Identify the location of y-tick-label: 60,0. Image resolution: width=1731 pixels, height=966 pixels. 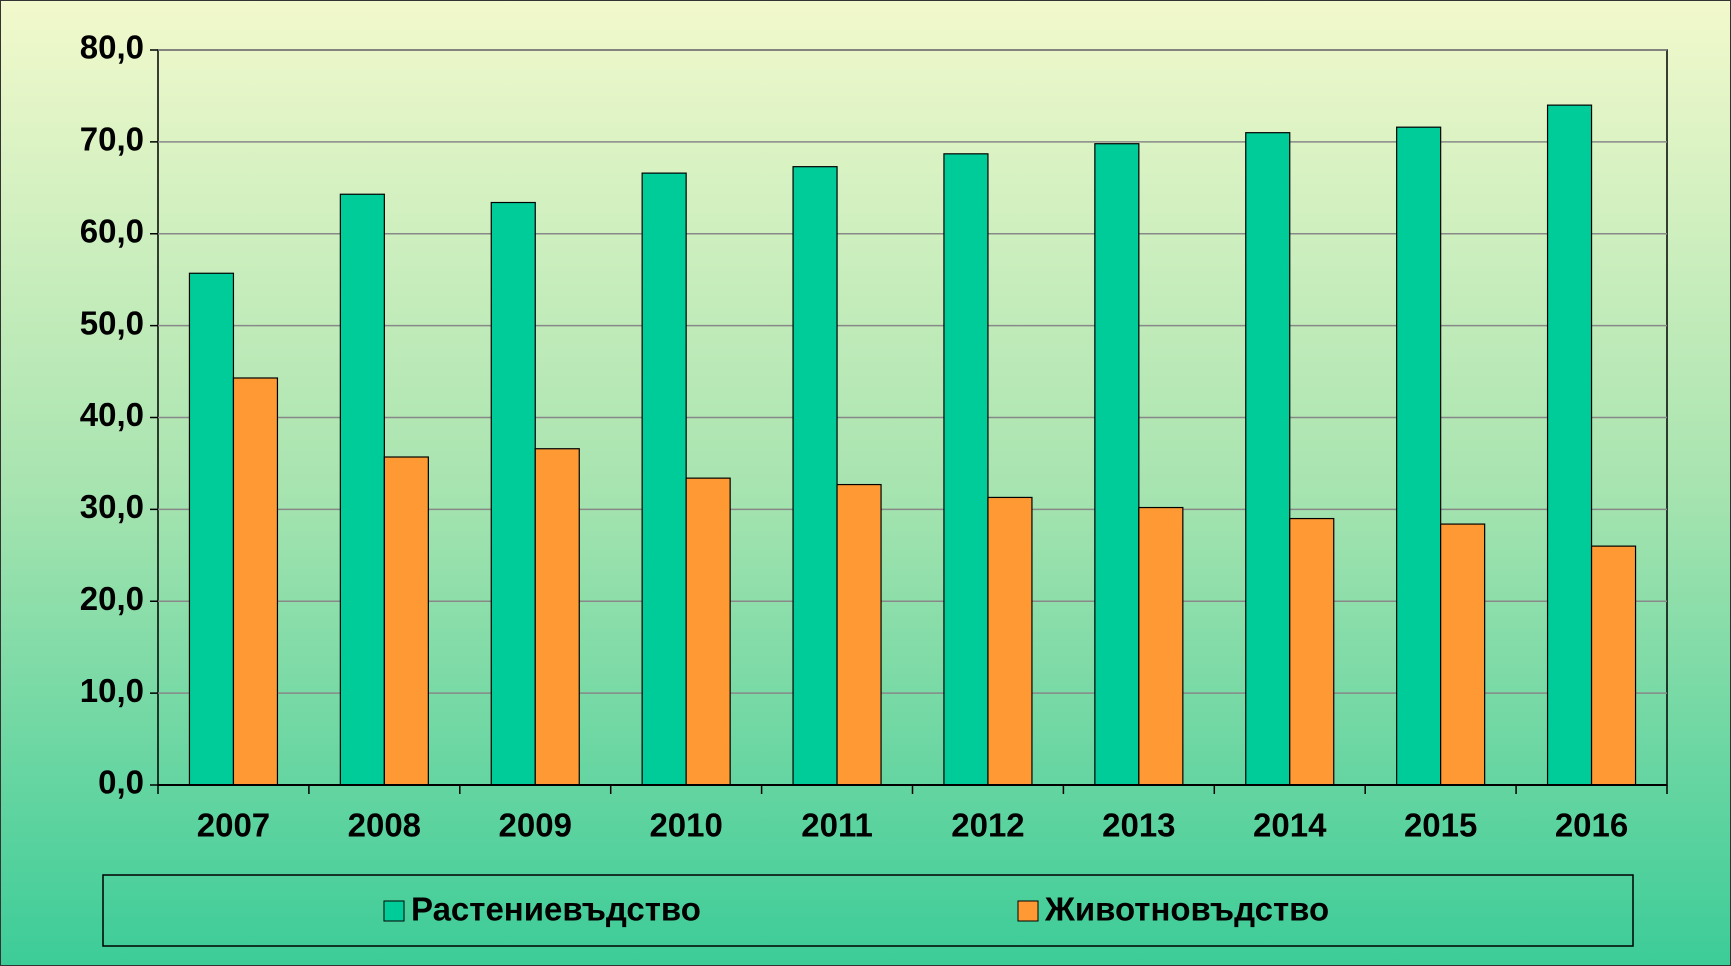
(112, 230).